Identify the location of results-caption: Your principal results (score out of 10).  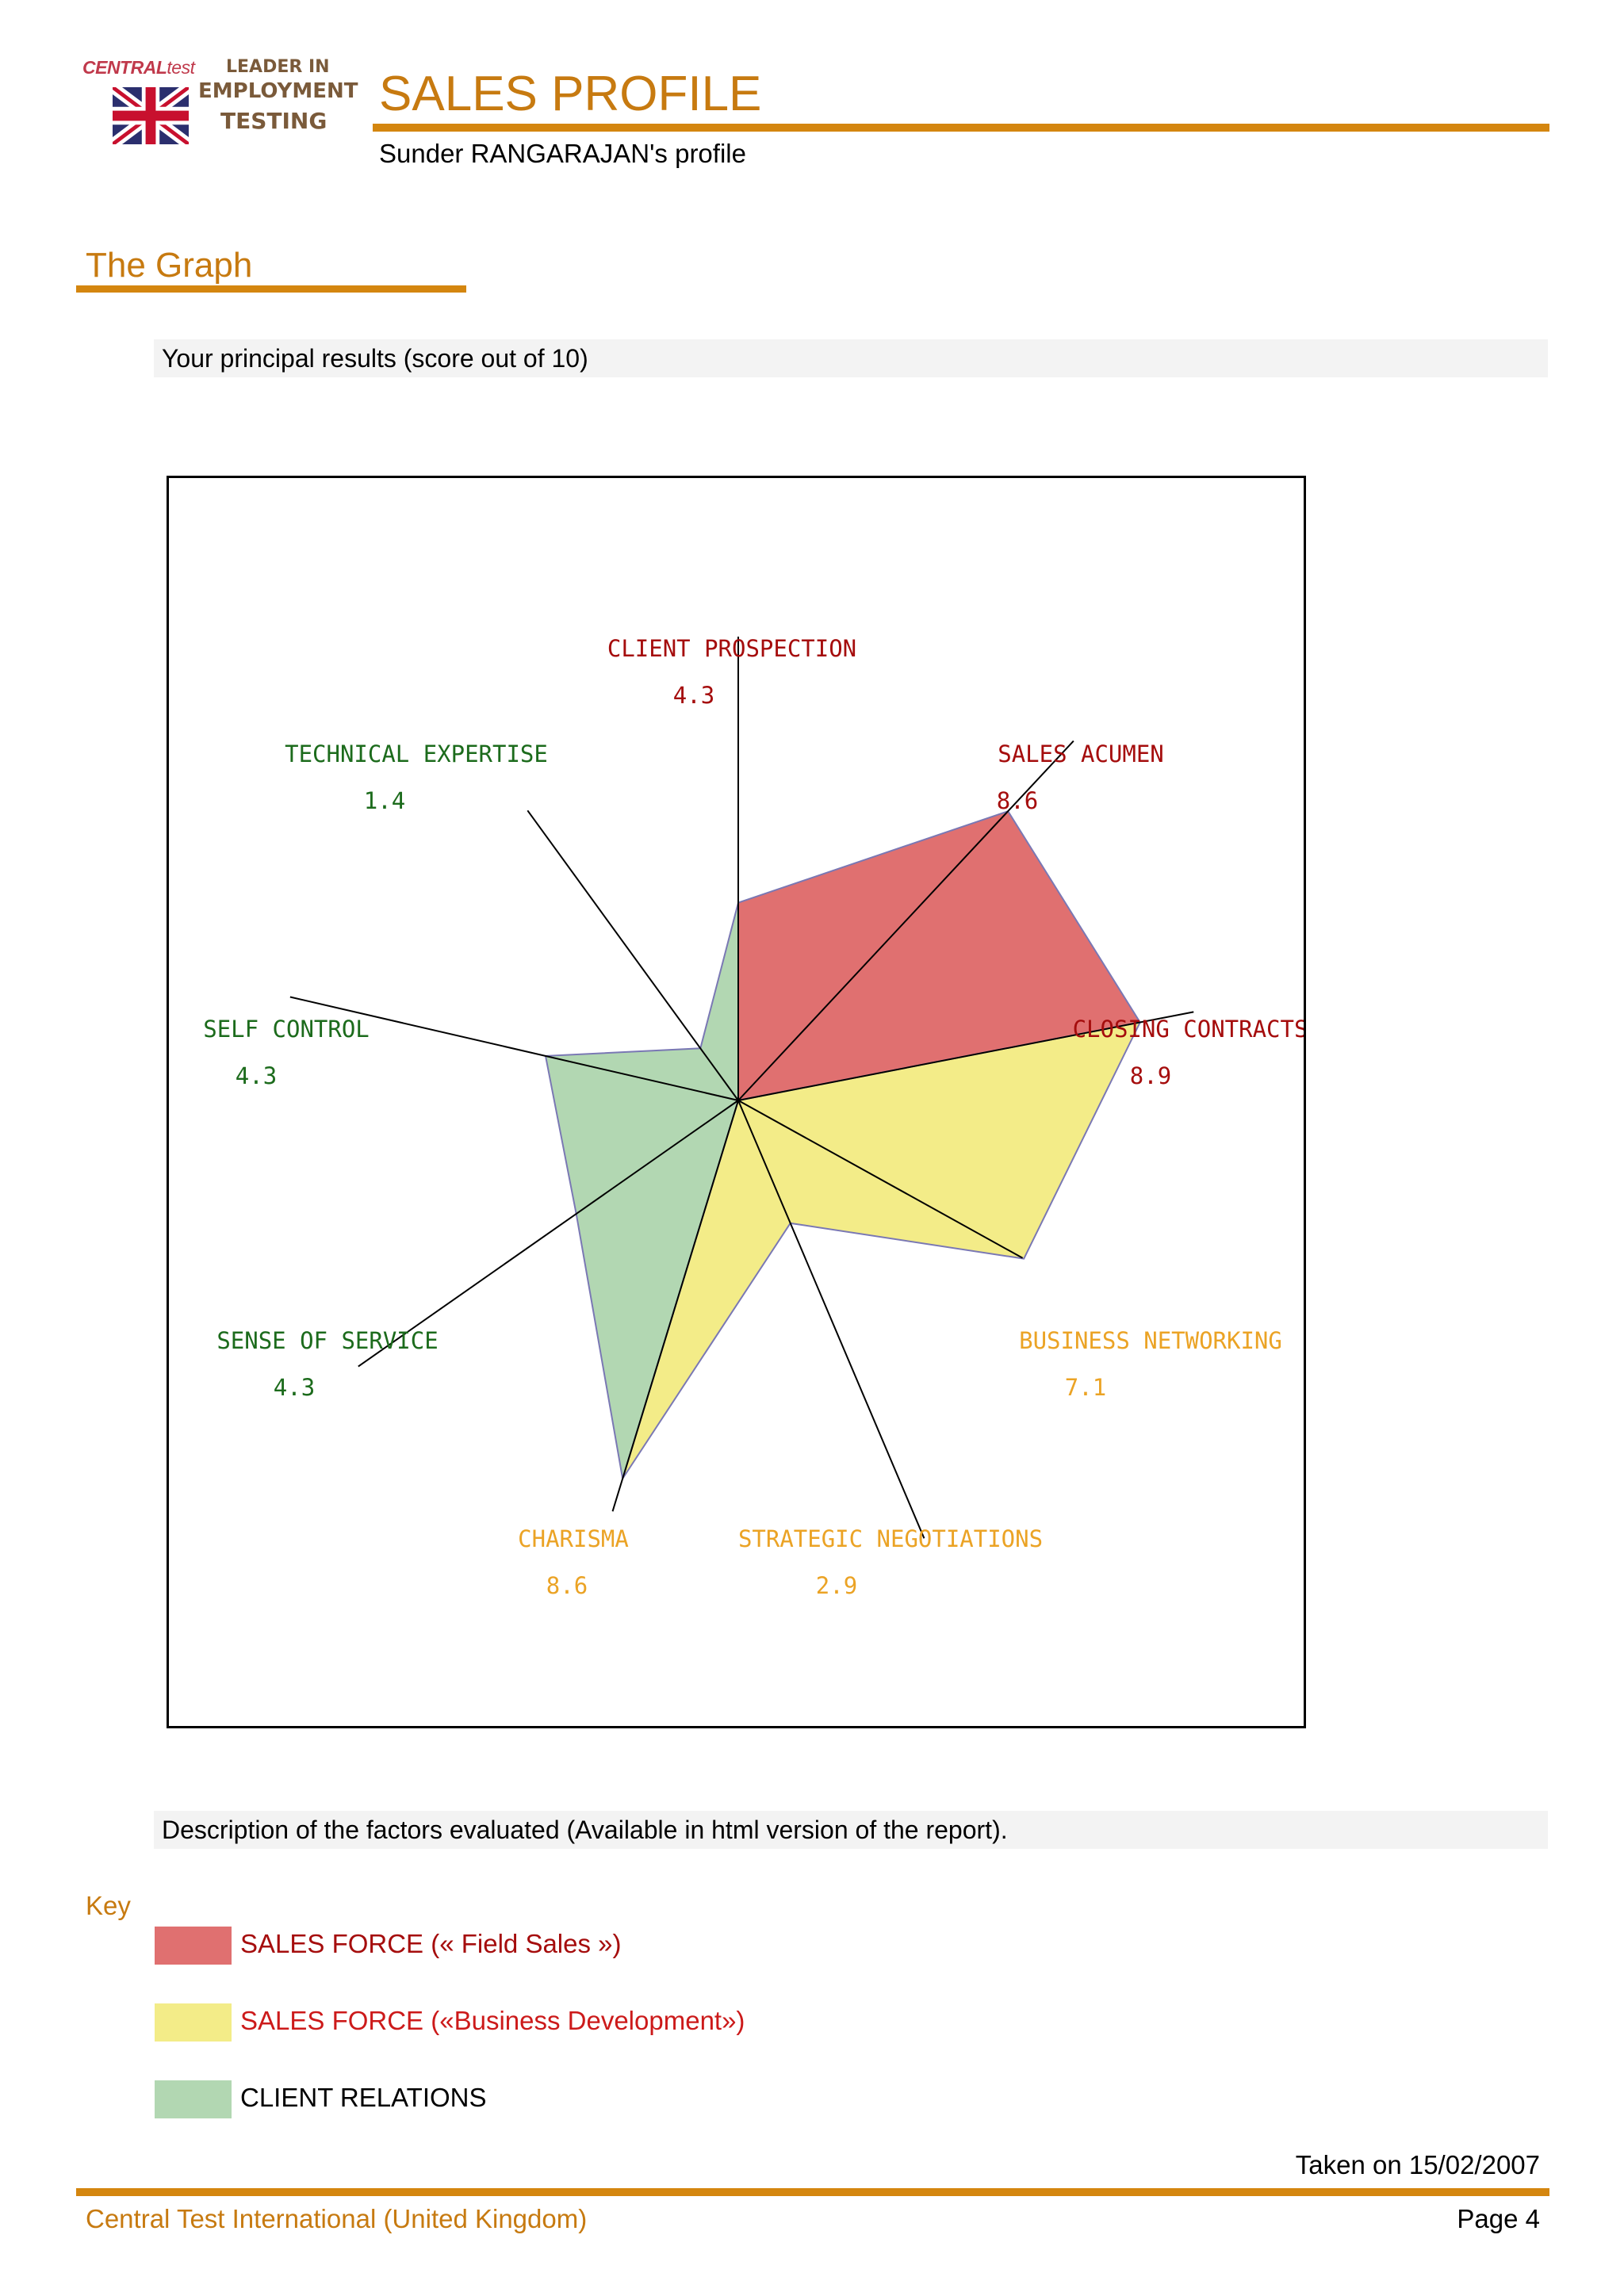
(375, 358).